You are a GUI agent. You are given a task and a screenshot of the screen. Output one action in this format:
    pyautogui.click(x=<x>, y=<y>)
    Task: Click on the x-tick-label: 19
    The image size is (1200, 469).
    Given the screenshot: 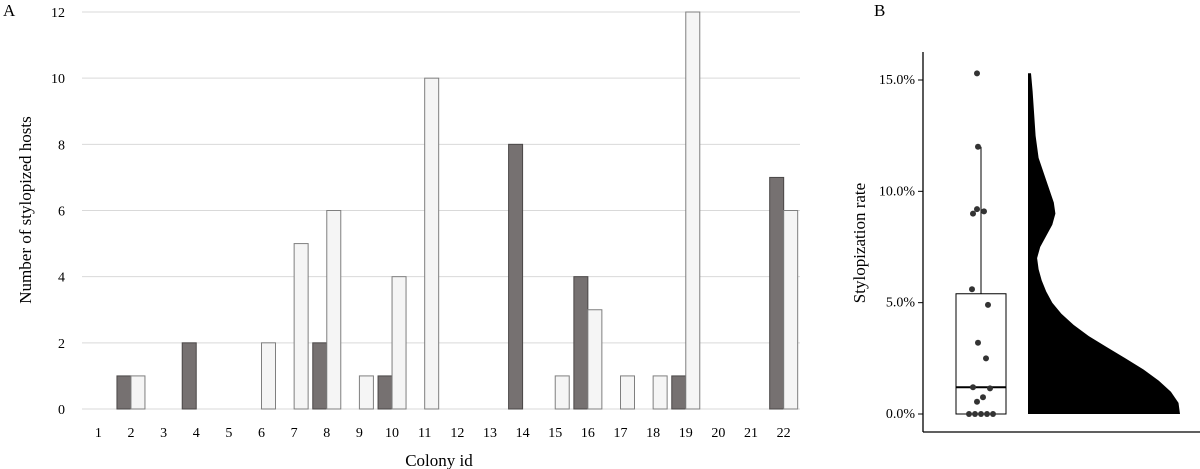 What is the action you would take?
    pyautogui.click(x=686, y=433)
    